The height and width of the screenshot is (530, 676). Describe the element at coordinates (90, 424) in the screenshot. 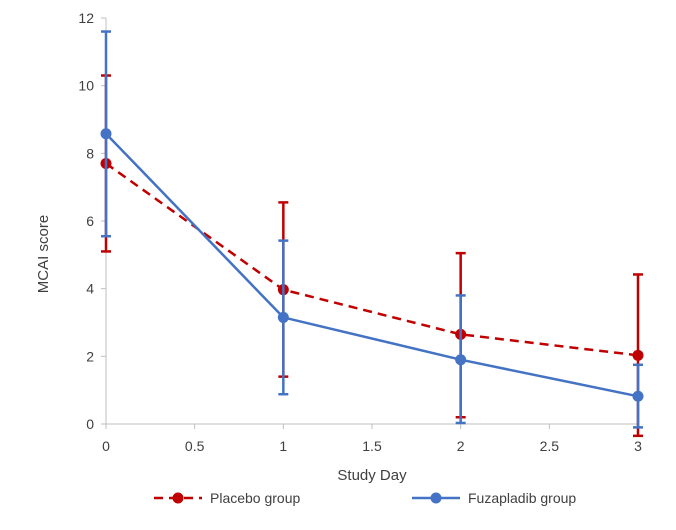

I see `y-tick-label: 0` at that location.